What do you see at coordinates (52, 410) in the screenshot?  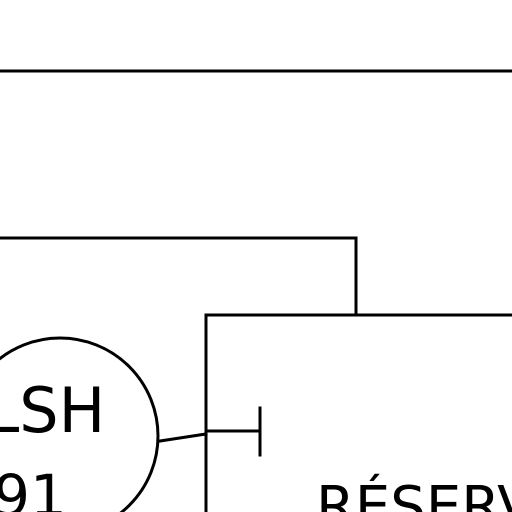 I see `instrument-tag: LSH` at bounding box center [52, 410].